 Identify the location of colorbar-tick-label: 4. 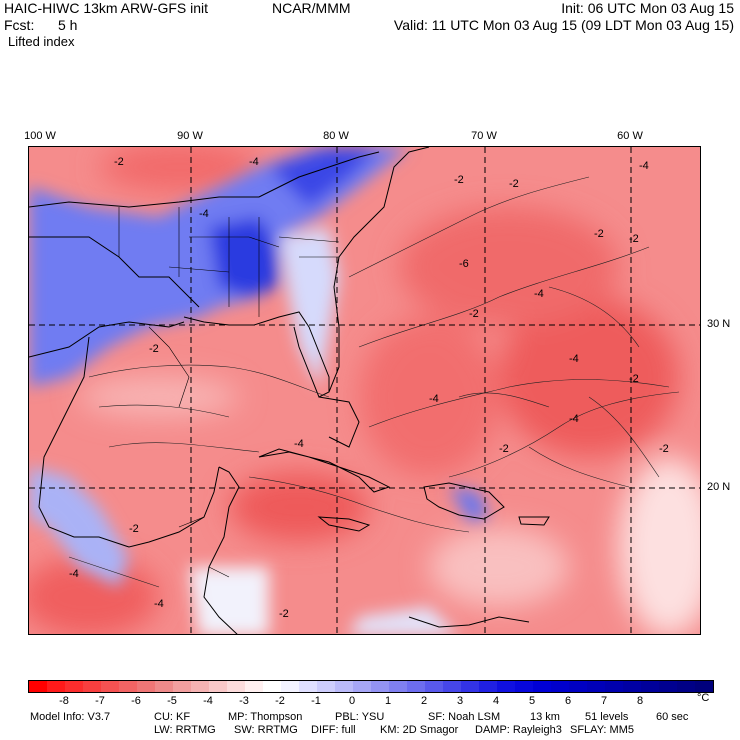
(496, 701).